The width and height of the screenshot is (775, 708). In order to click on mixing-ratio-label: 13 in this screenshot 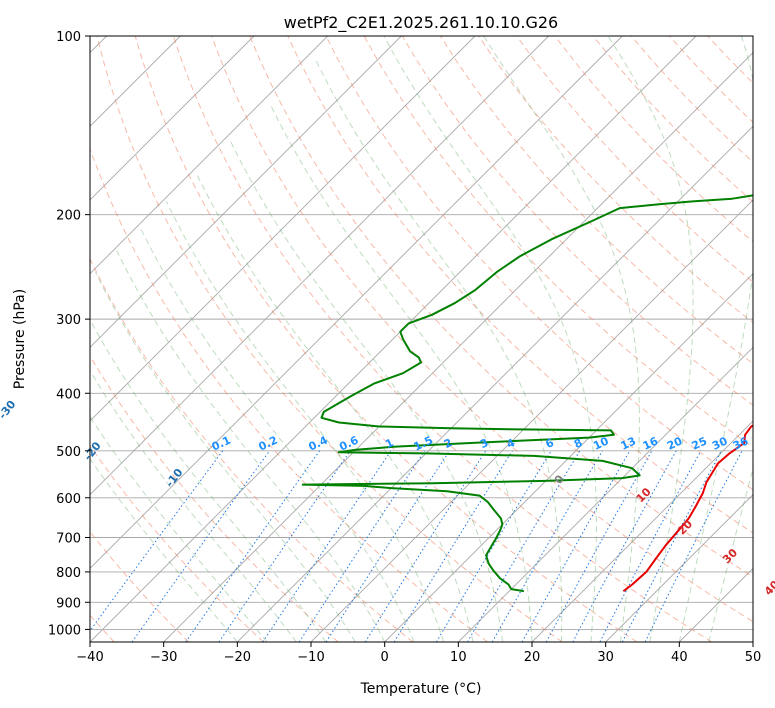, I will do `click(628, 443)`.